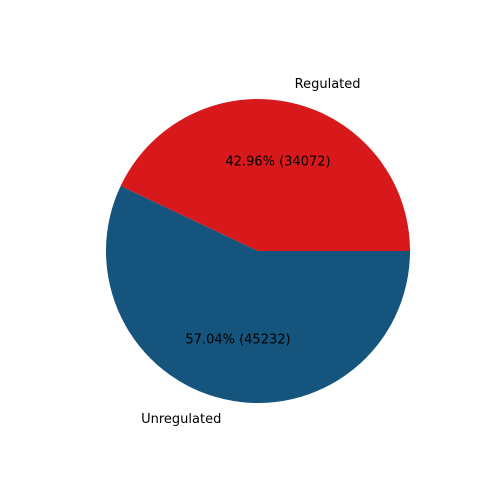  What do you see at coordinates (277, 162) in the screenshot?
I see `slice-percent-label-regulated: 42.96% (34072)` at bounding box center [277, 162].